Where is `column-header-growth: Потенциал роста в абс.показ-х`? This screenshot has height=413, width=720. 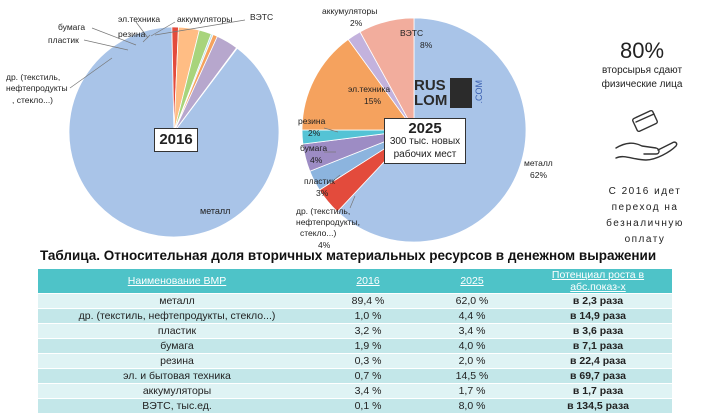
column-header-growth: Потенциал роста в абс.показ-х is located at coordinates (598, 281).